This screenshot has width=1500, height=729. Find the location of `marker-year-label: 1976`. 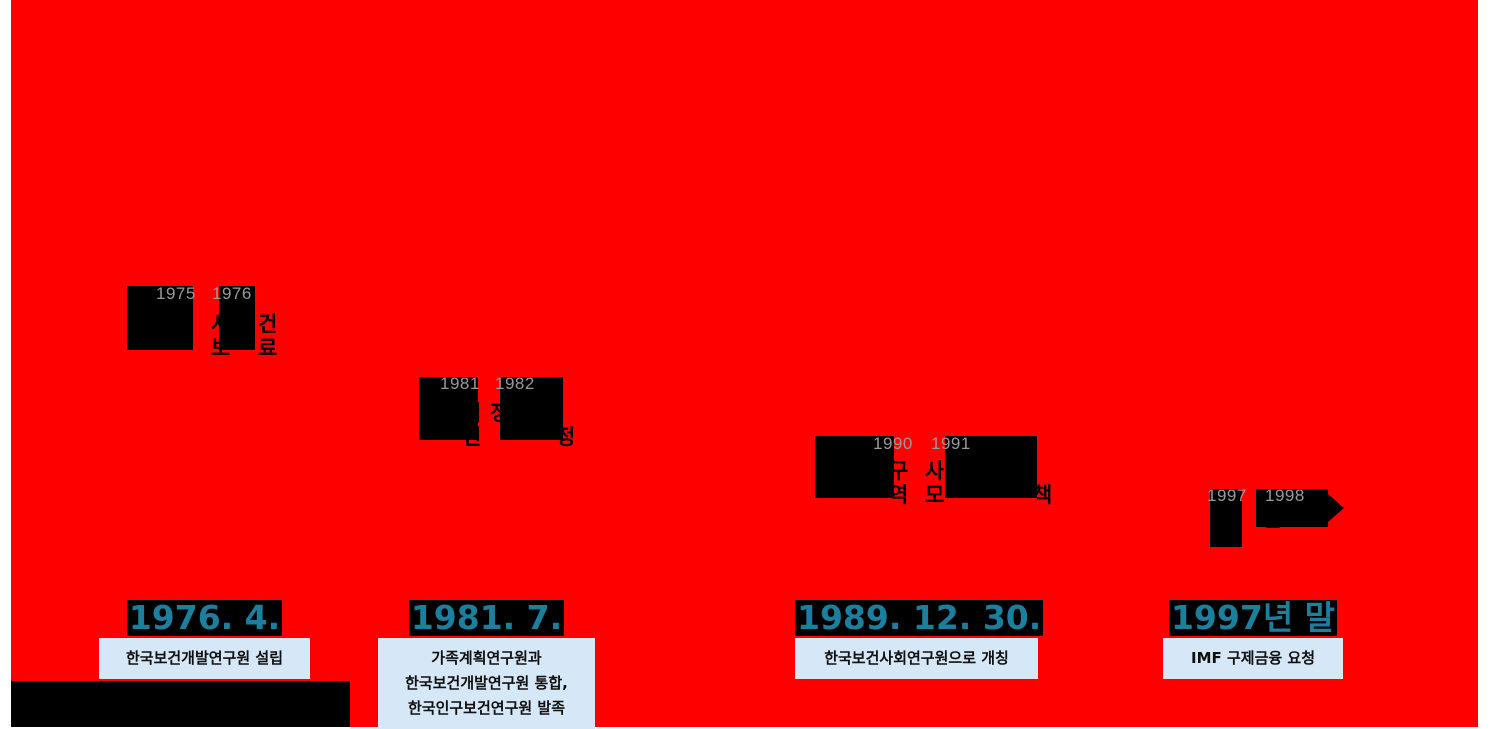

marker-year-label: 1976 is located at coordinates (232, 293).